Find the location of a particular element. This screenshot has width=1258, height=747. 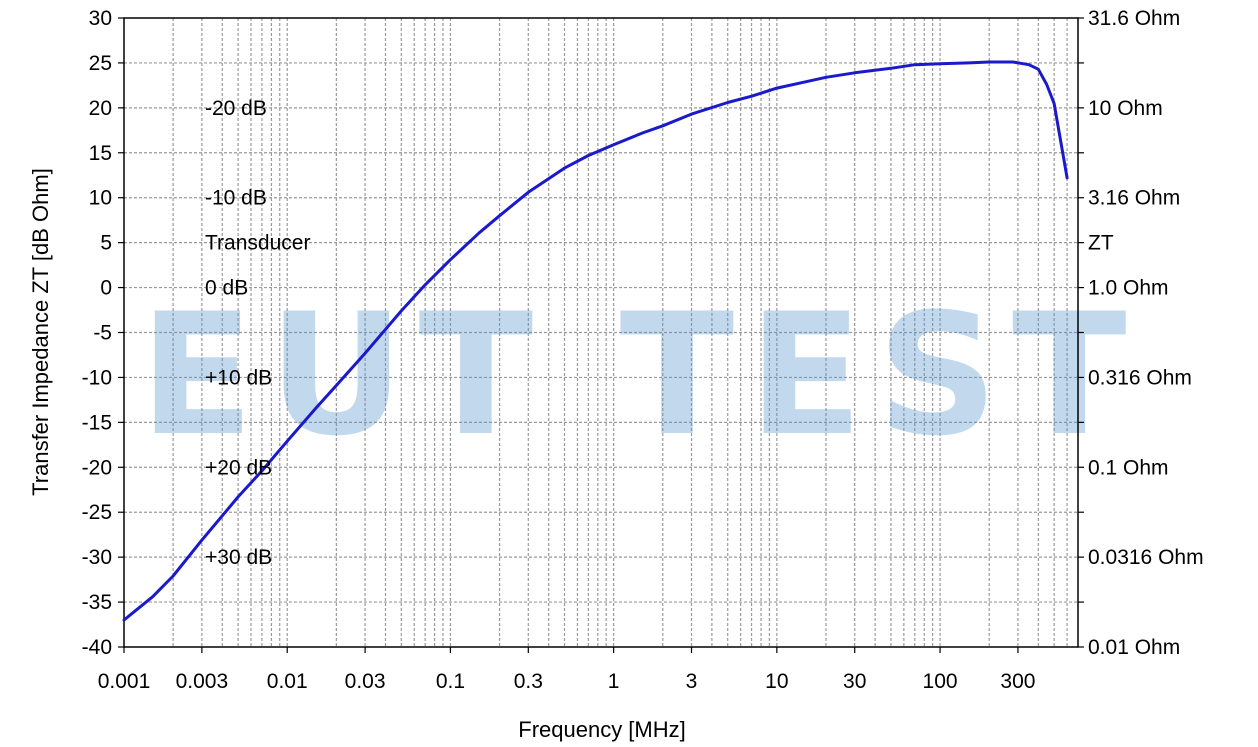

transducer-annotation: -10 dB is located at coordinates (236, 198).